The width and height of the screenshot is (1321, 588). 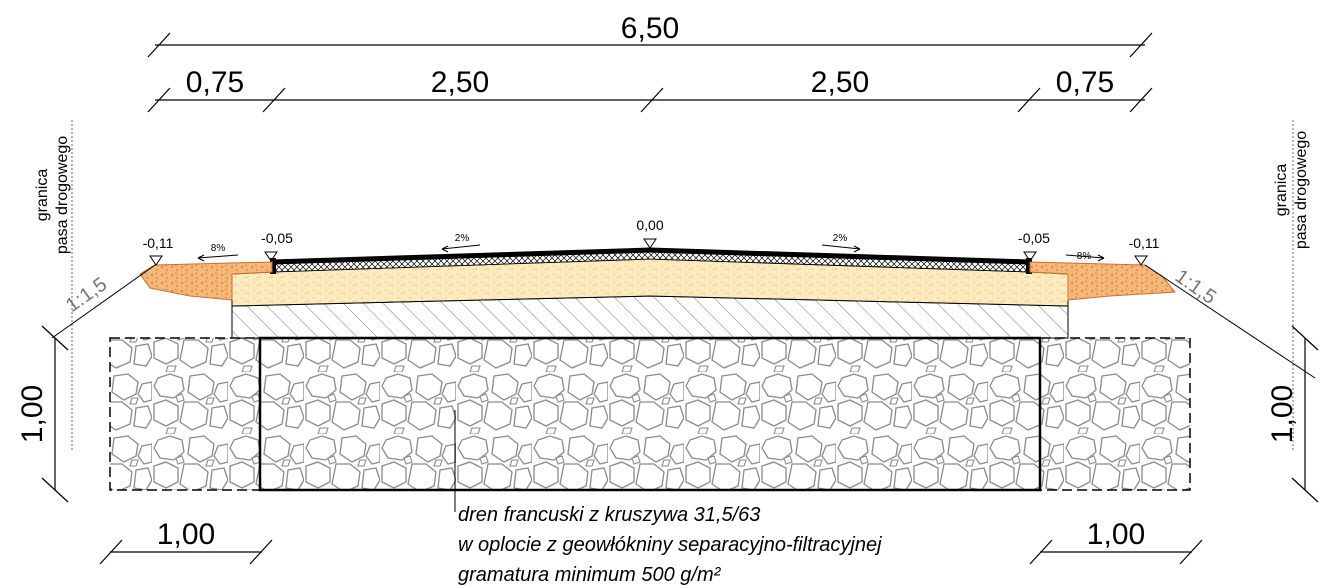 I want to click on dim-drain-side-right: 1,00, so click(x=1116, y=534).